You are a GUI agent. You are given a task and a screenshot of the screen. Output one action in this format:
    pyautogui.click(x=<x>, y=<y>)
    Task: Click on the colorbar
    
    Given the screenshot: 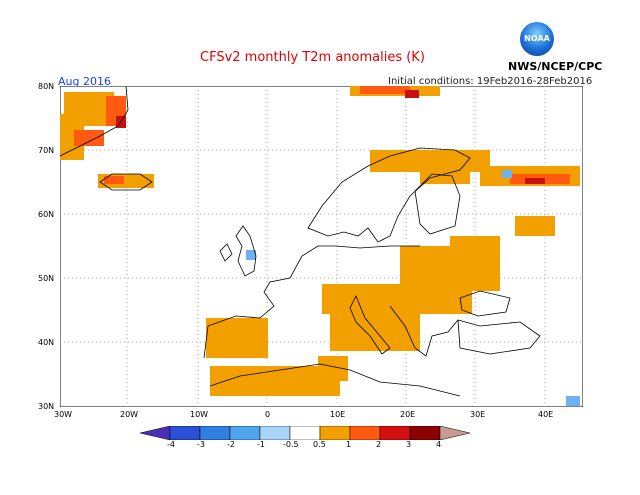 What is the action you would take?
    pyautogui.click(x=305, y=433)
    